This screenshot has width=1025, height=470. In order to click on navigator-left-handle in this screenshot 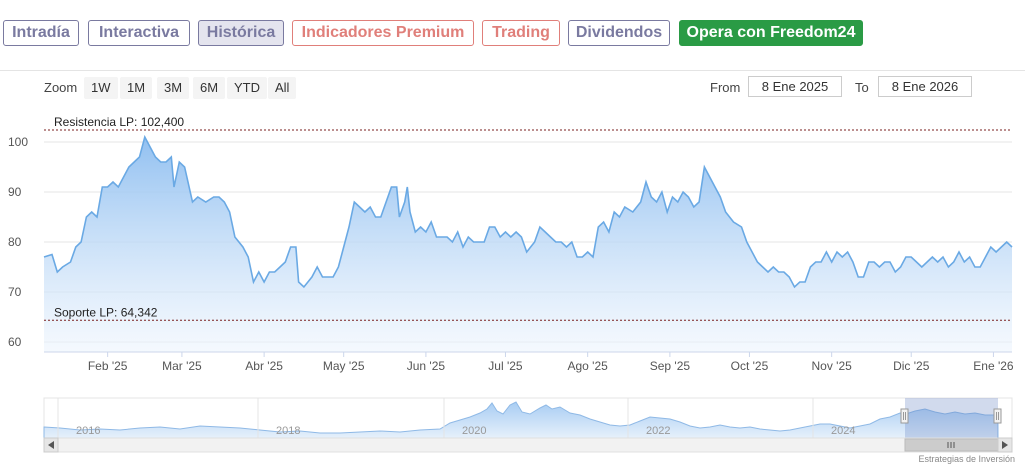, I will do `click(904, 416)`.